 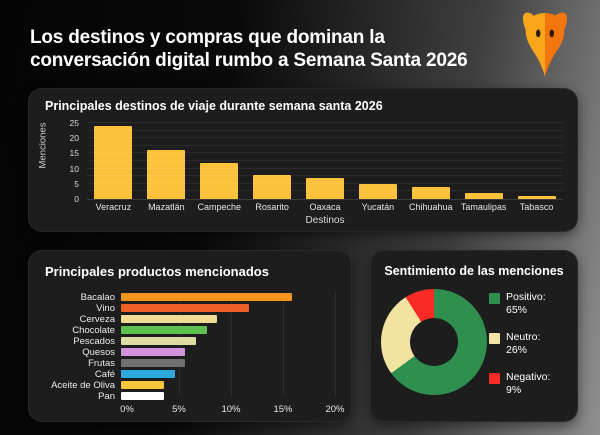 What do you see at coordinates (517, 349) in the screenshot?
I see `legend-value-neutro-: 26%` at bounding box center [517, 349].